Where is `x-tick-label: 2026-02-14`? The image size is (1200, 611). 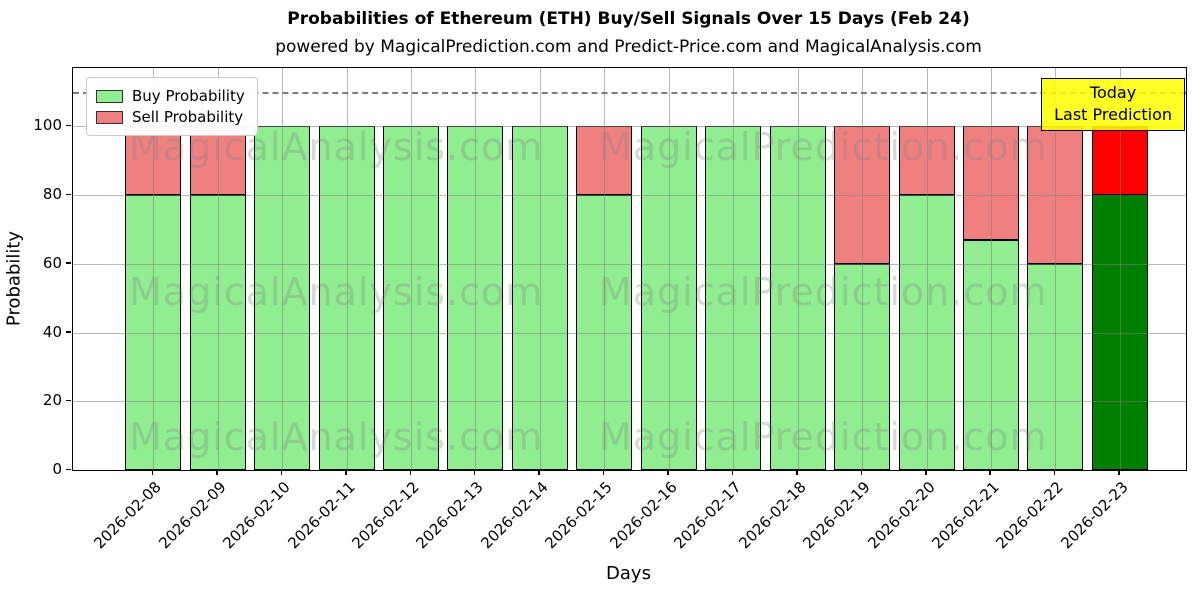 x-tick-label: 2026-02-14 is located at coordinates (514, 515).